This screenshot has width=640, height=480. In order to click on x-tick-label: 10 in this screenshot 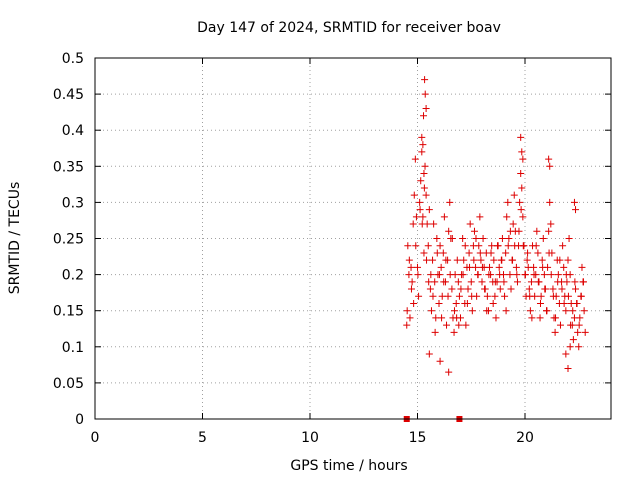, I will do `click(310, 438)`.